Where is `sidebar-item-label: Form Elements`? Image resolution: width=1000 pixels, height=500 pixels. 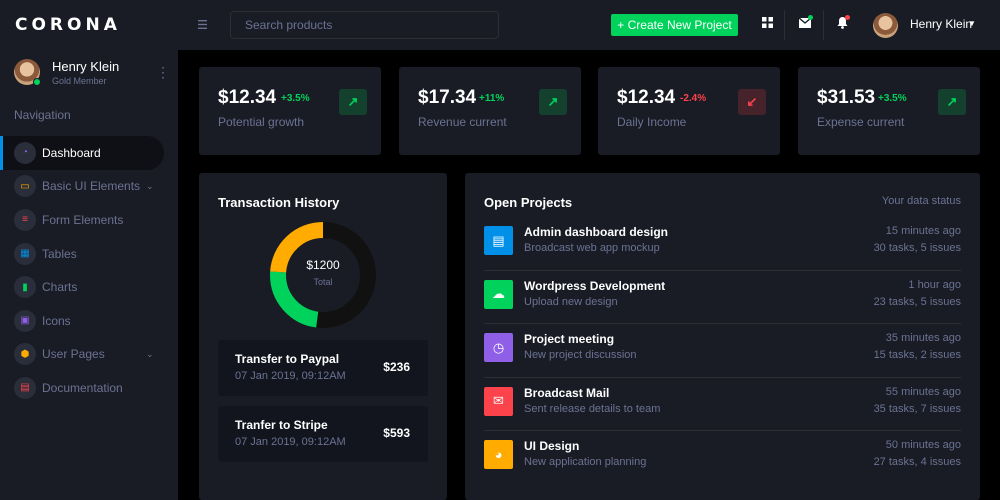 sidebar-item-label: Form Elements is located at coordinates (83, 219).